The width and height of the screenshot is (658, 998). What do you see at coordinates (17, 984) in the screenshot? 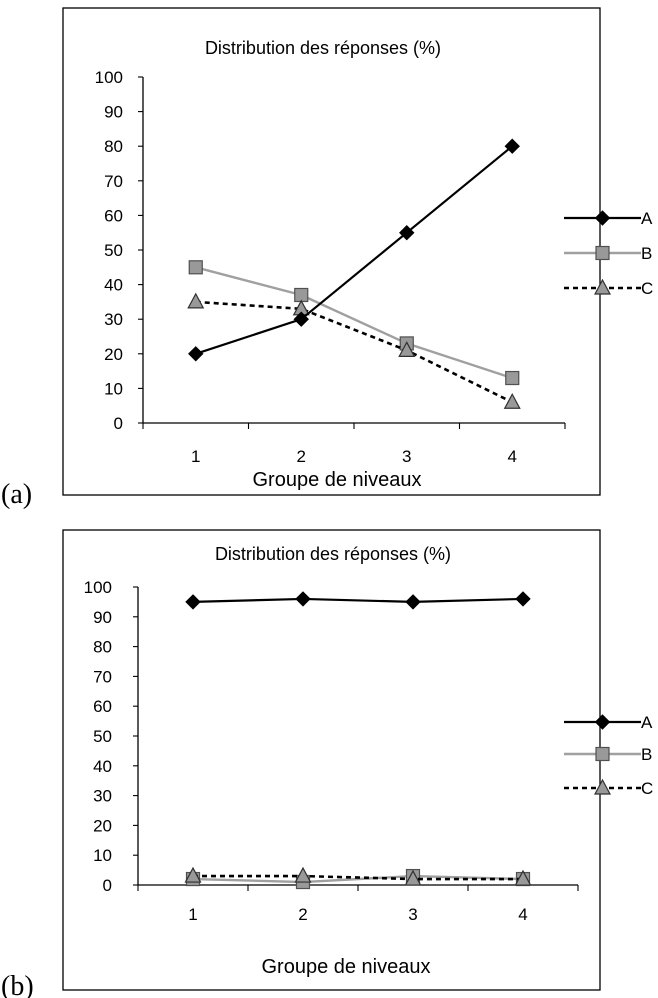
I see `panel-label-b: (b)` at bounding box center [17, 984].